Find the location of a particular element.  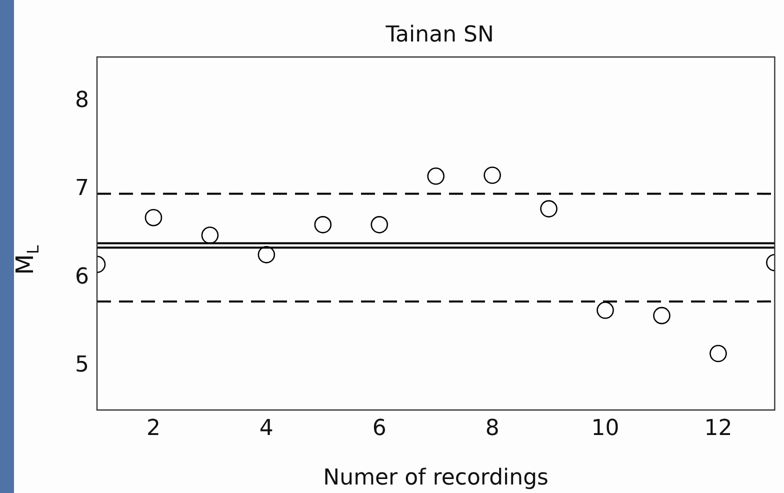

y-tick-label: 6 is located at coordinates (82, 277).